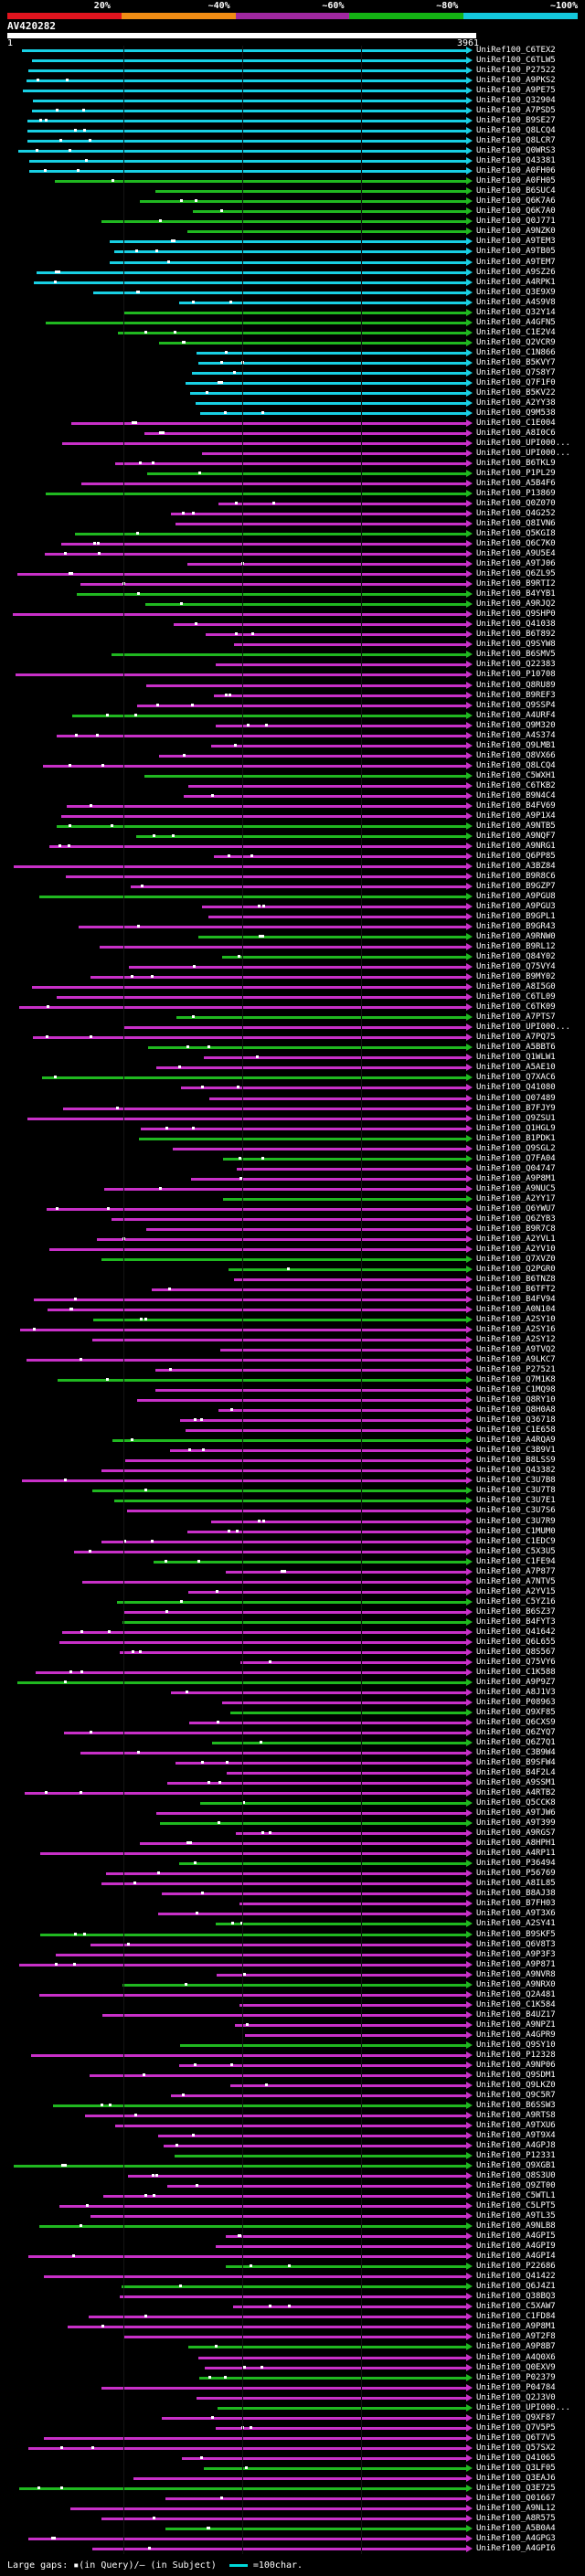 The height and width of the screenshot is (2576, 585). I want to click on hit-row: UniRef100_A9NPZ1, so click(293, 2025).